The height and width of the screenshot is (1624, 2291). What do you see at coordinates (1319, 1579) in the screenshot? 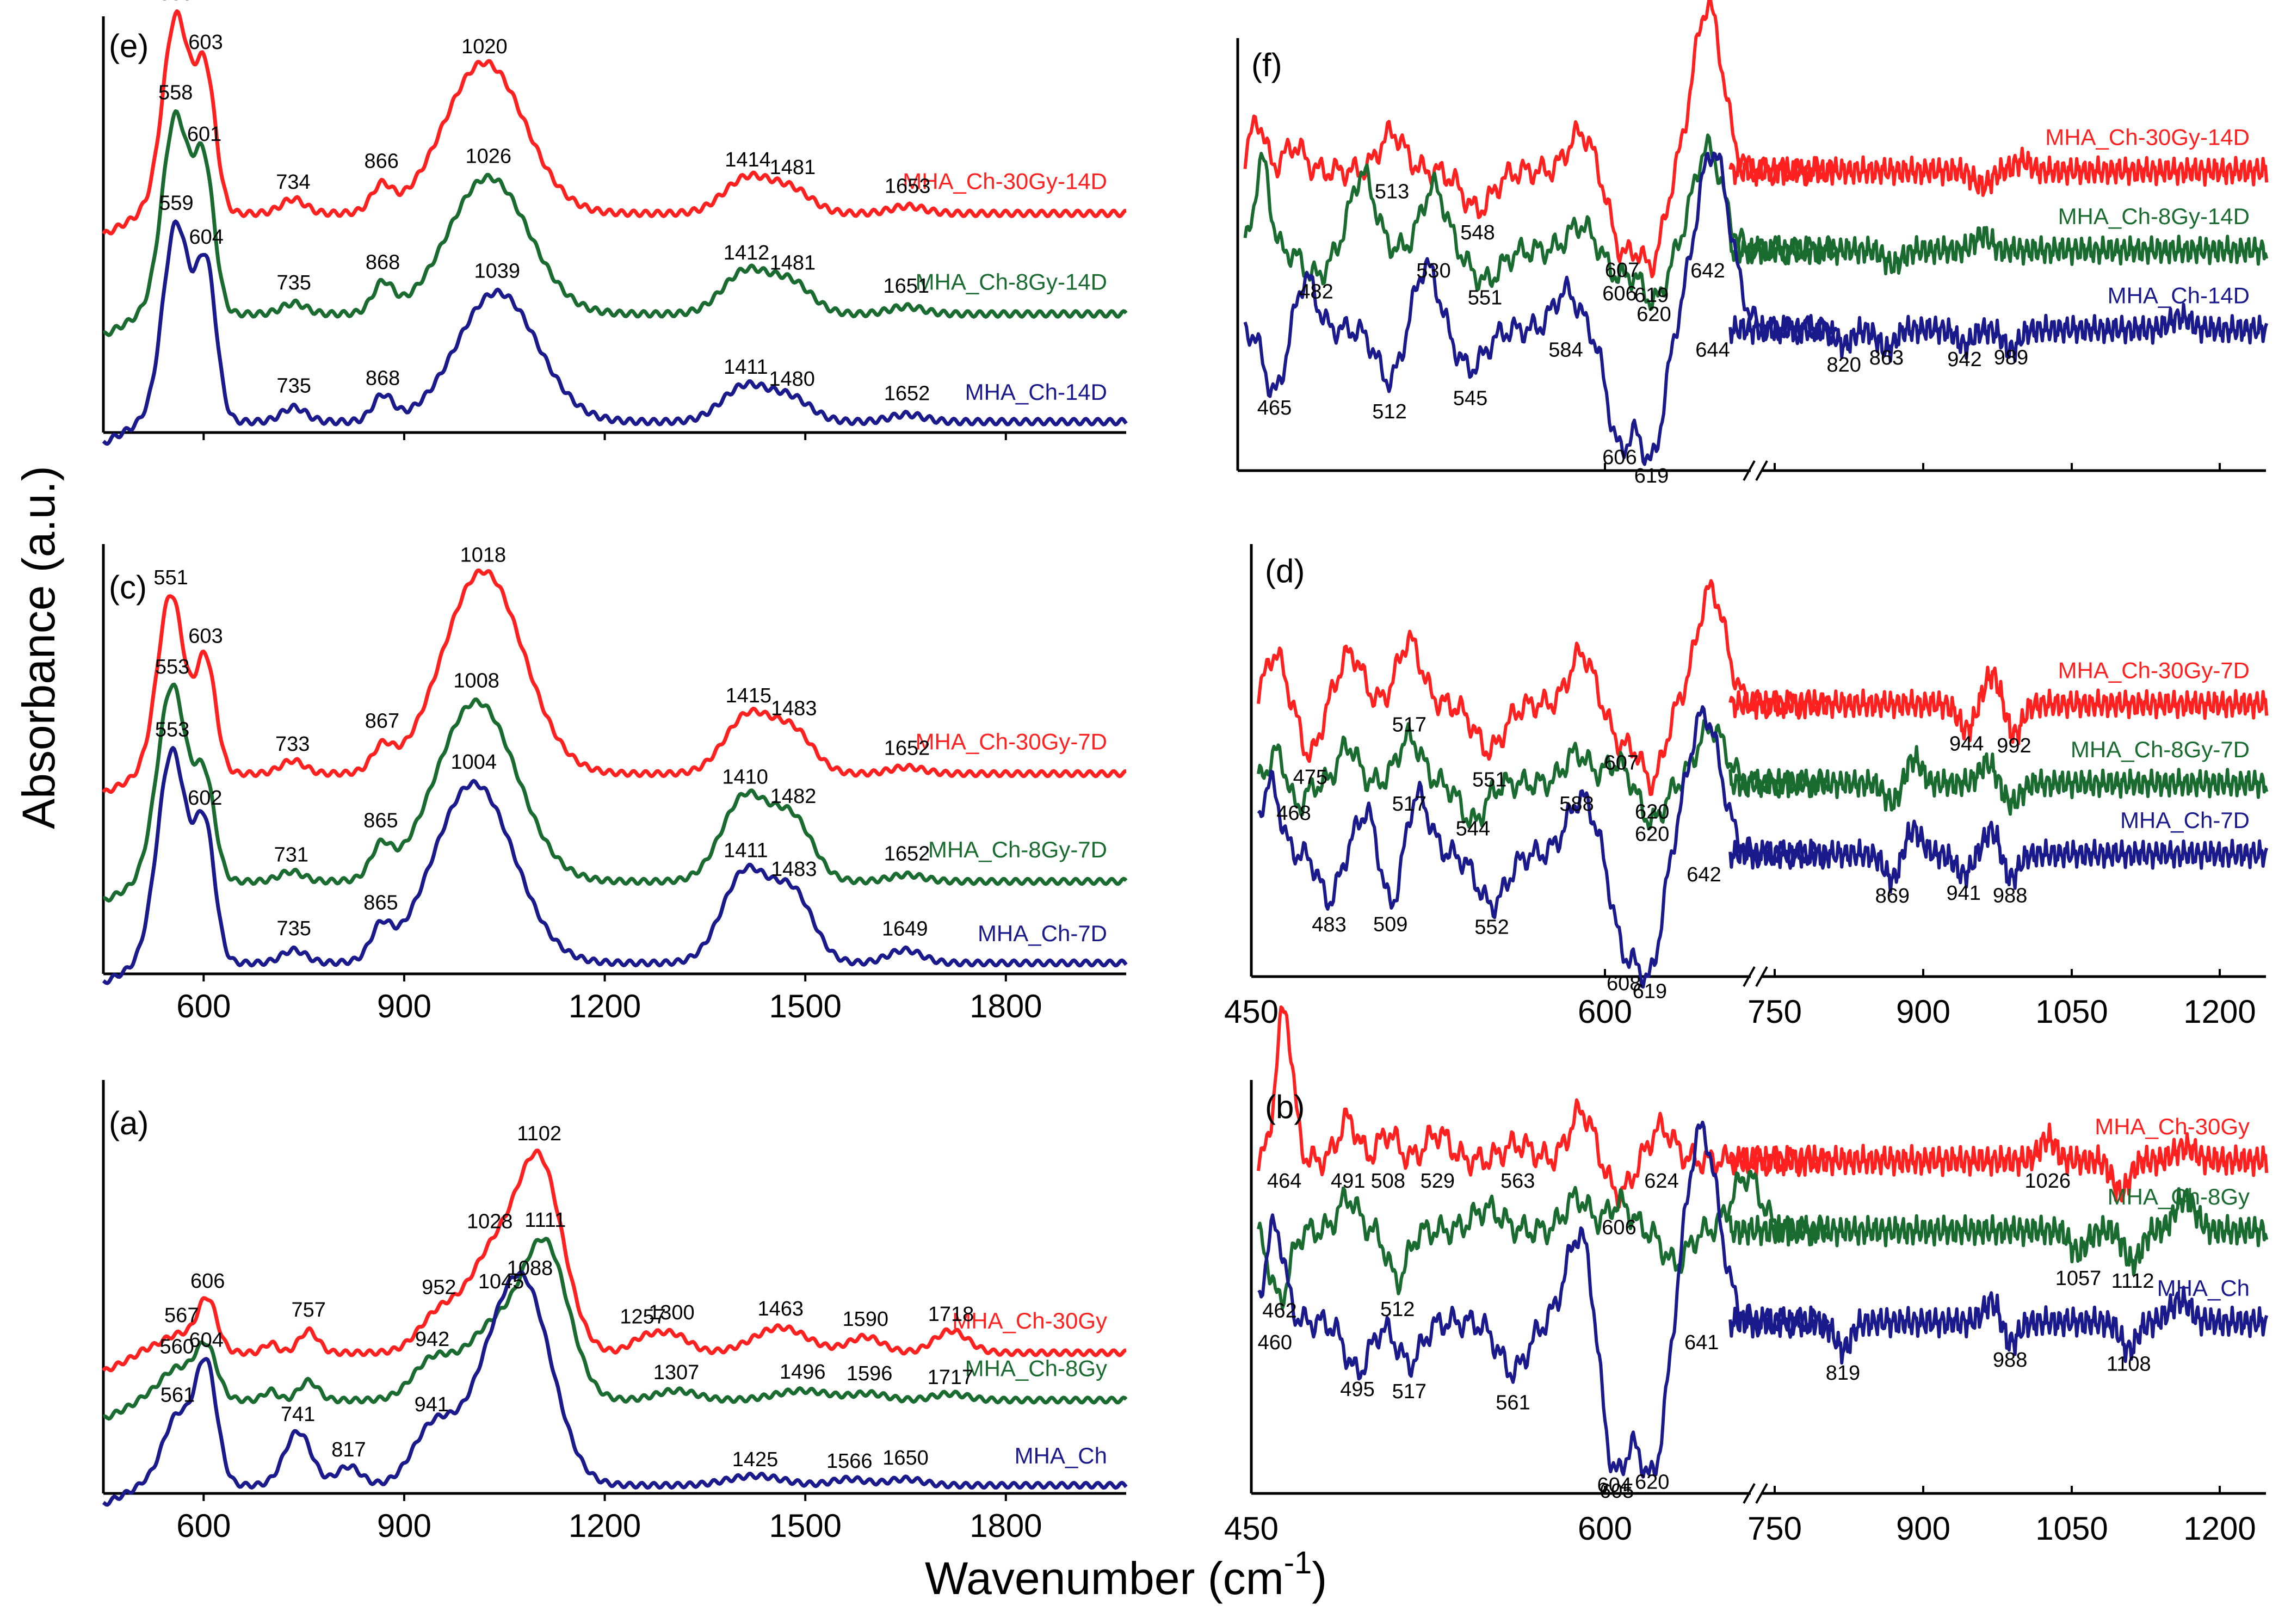
I see `x-axis-label-close: )` at bounding box center [1319, 1579].